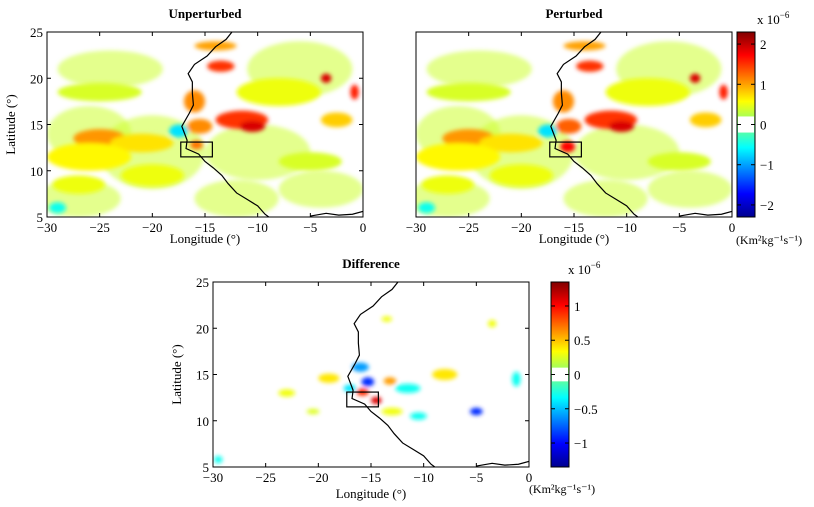 The width and height of the screenshot is (814, 507). What do you see at coordinates (767, 165) in the screenshot?
I see `colorbar-tick-label: −1` at bounding box center [767, 165].